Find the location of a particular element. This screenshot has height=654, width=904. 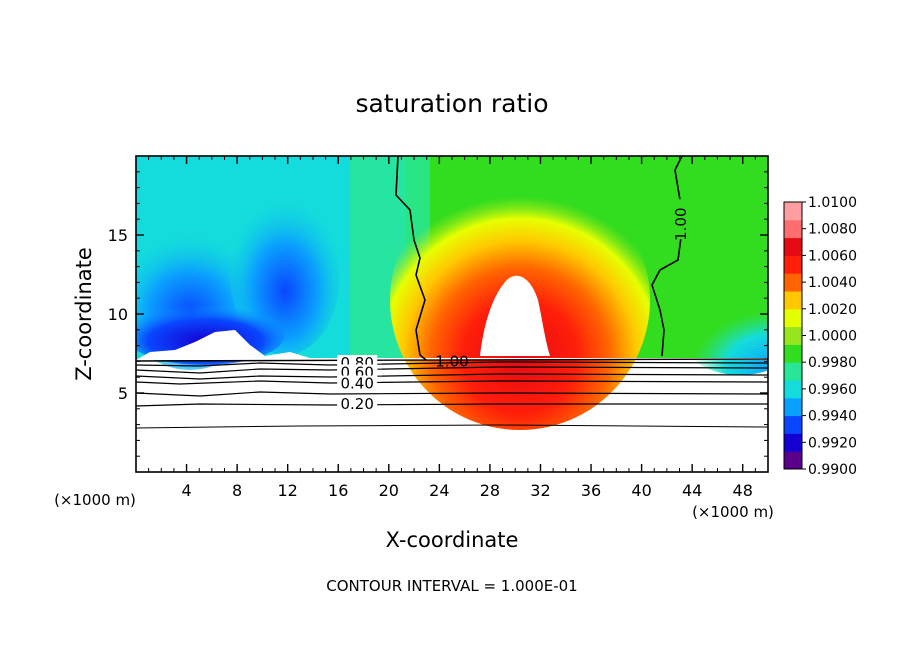

contour-1.00-right is located at coordinates (667, 256).